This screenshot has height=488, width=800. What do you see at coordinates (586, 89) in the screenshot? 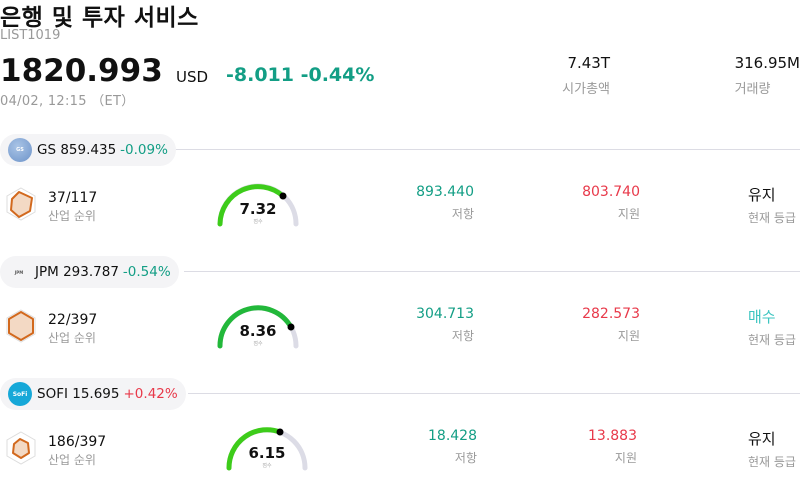
I see `market-cap-label: 시가총액` at bounding box center [586, 89].